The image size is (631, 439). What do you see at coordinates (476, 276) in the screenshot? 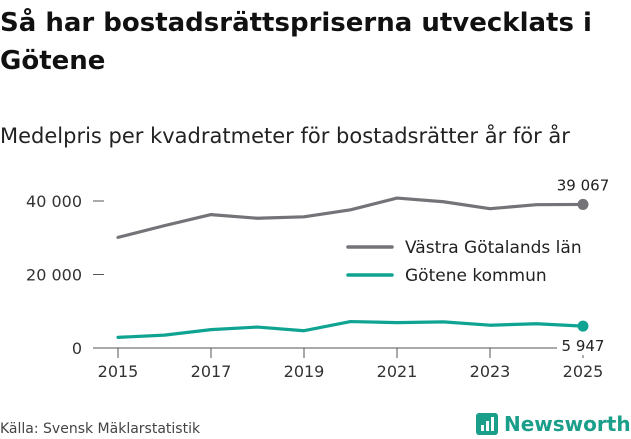
I see `legend-label: Götene kommun` at bounding box center [476, 276].